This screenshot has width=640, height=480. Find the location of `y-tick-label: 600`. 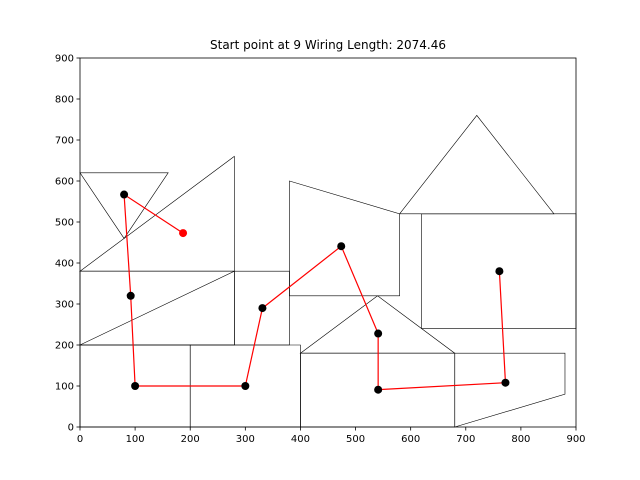

y-tick-label: 600 is located at coordinates (64, 182).